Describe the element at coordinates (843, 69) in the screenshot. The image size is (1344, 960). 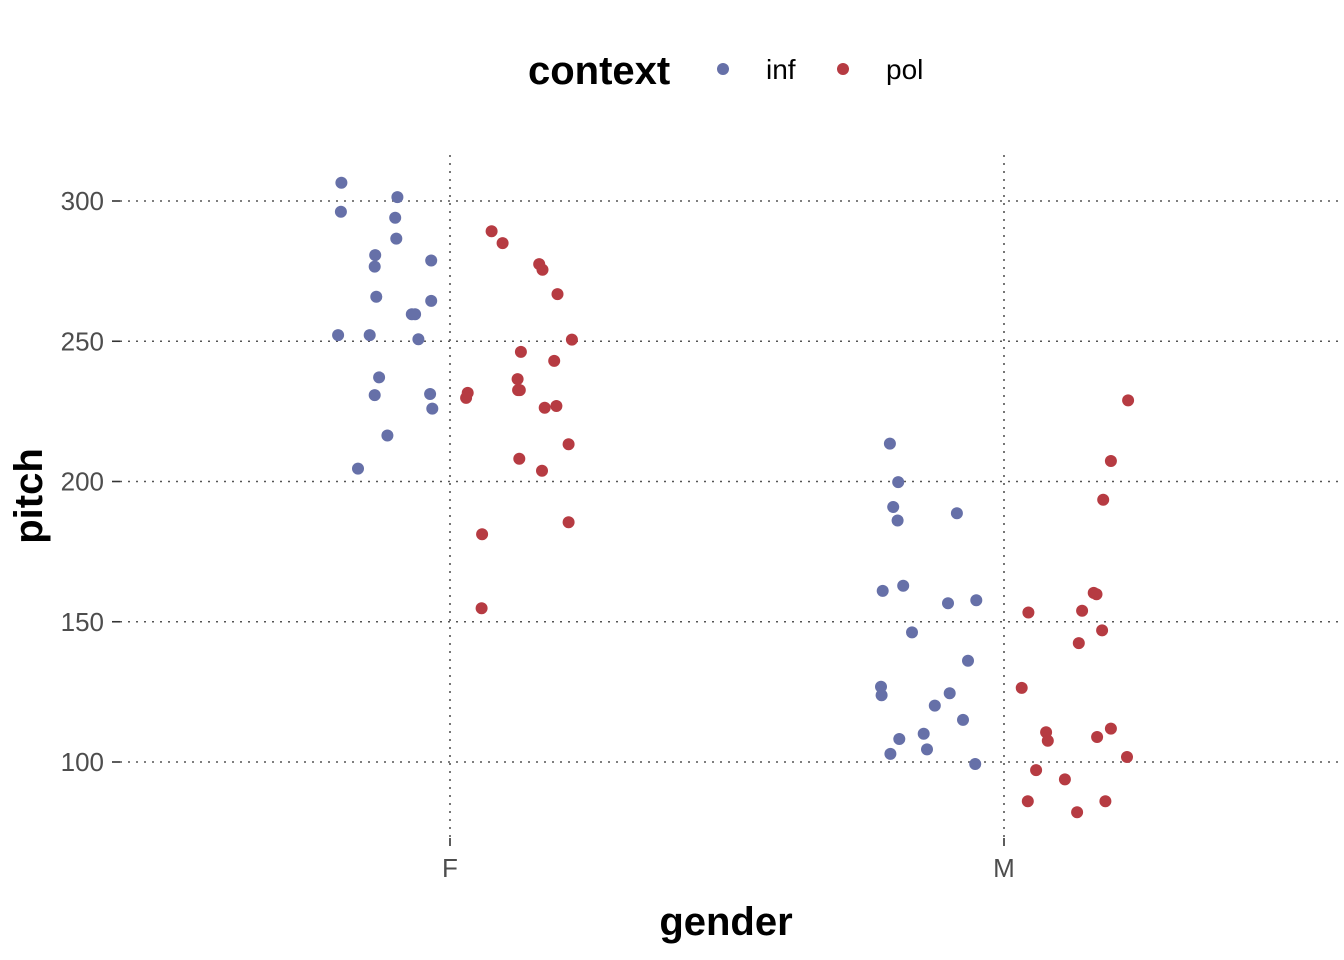
I see `legend-marker-pol` at that location.